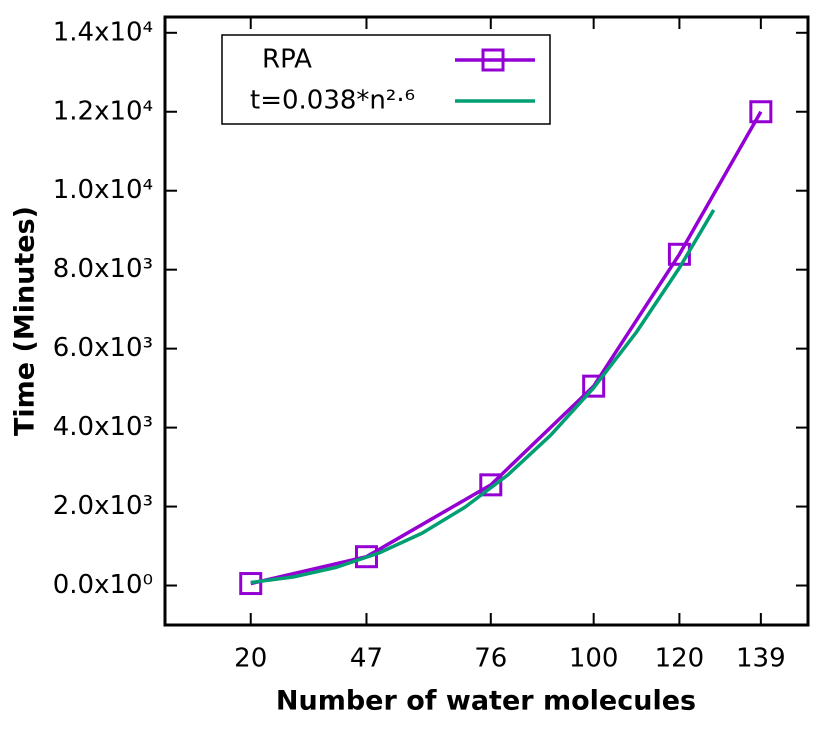 Image resolution: width=830 pixels, height=734 pixels. What do you see at coordinates (366, 659) in the screenshot?
I see `x-tick-label: 47` at bounding box center [366, 659].